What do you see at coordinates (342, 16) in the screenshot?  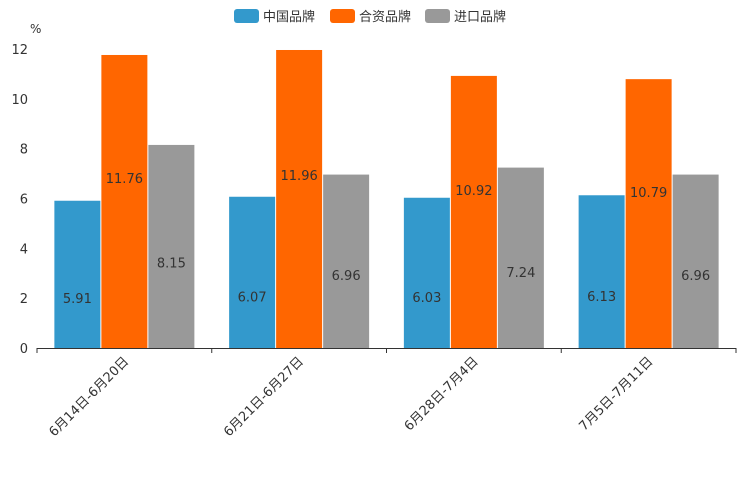 I see `legend-swatch-joint-venture-brand` at bounding box center [342, 16].